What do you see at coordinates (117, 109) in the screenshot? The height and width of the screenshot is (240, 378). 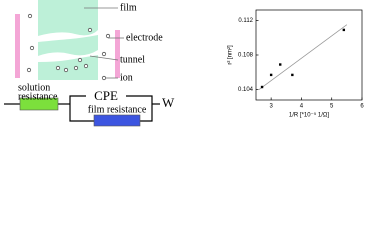 I see `label-film-resistance: film resistance` at bounding box center [117, 109].